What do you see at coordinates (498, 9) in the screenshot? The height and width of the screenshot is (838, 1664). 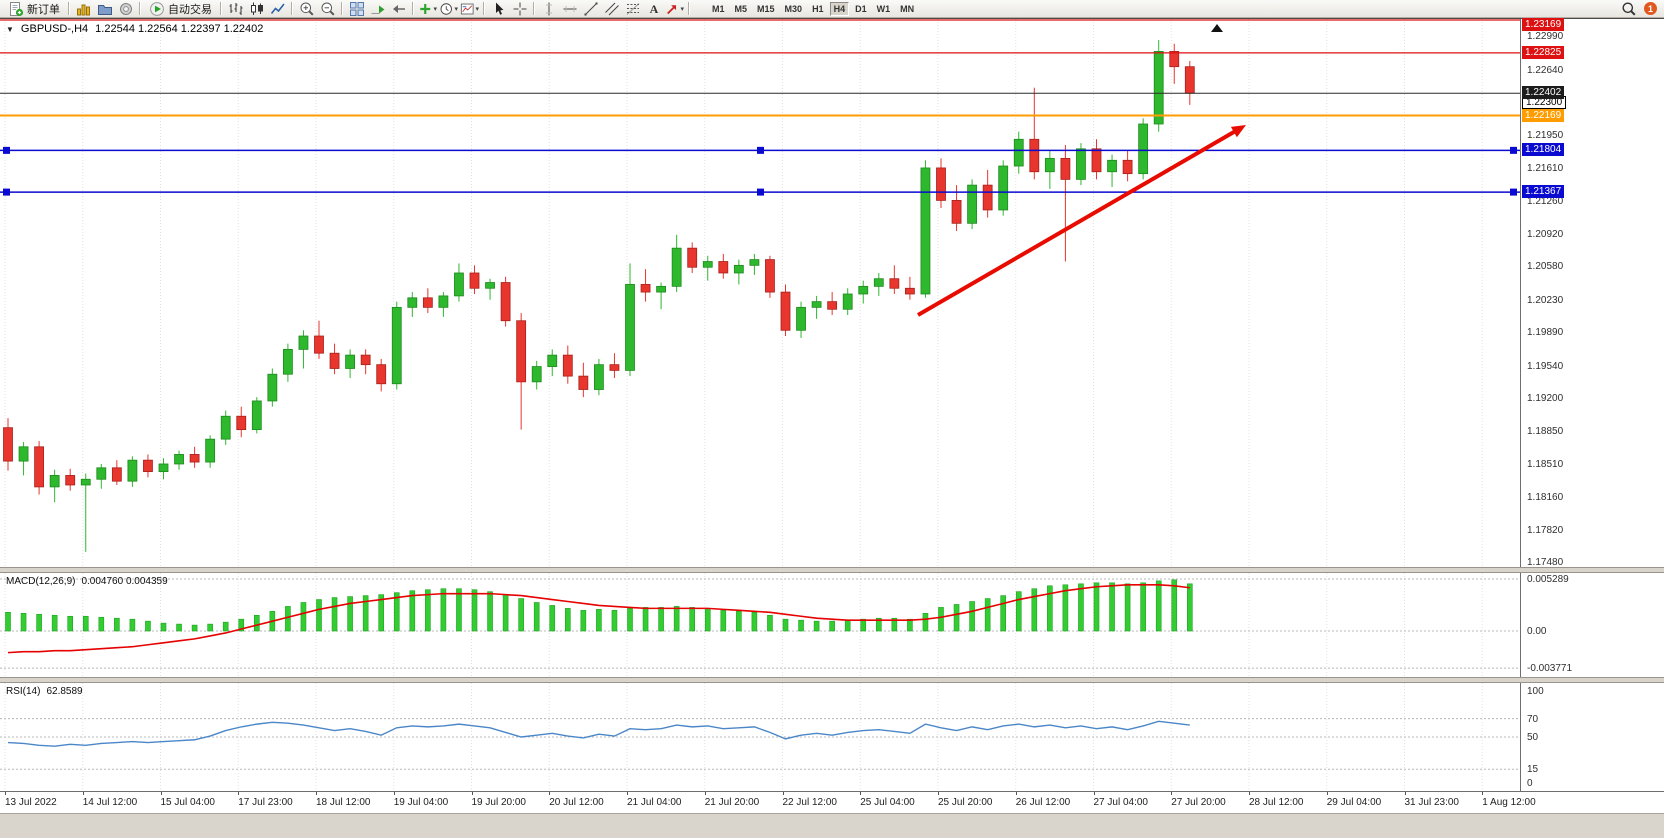 I see `cursor-button` at bounding box center [498, 9].